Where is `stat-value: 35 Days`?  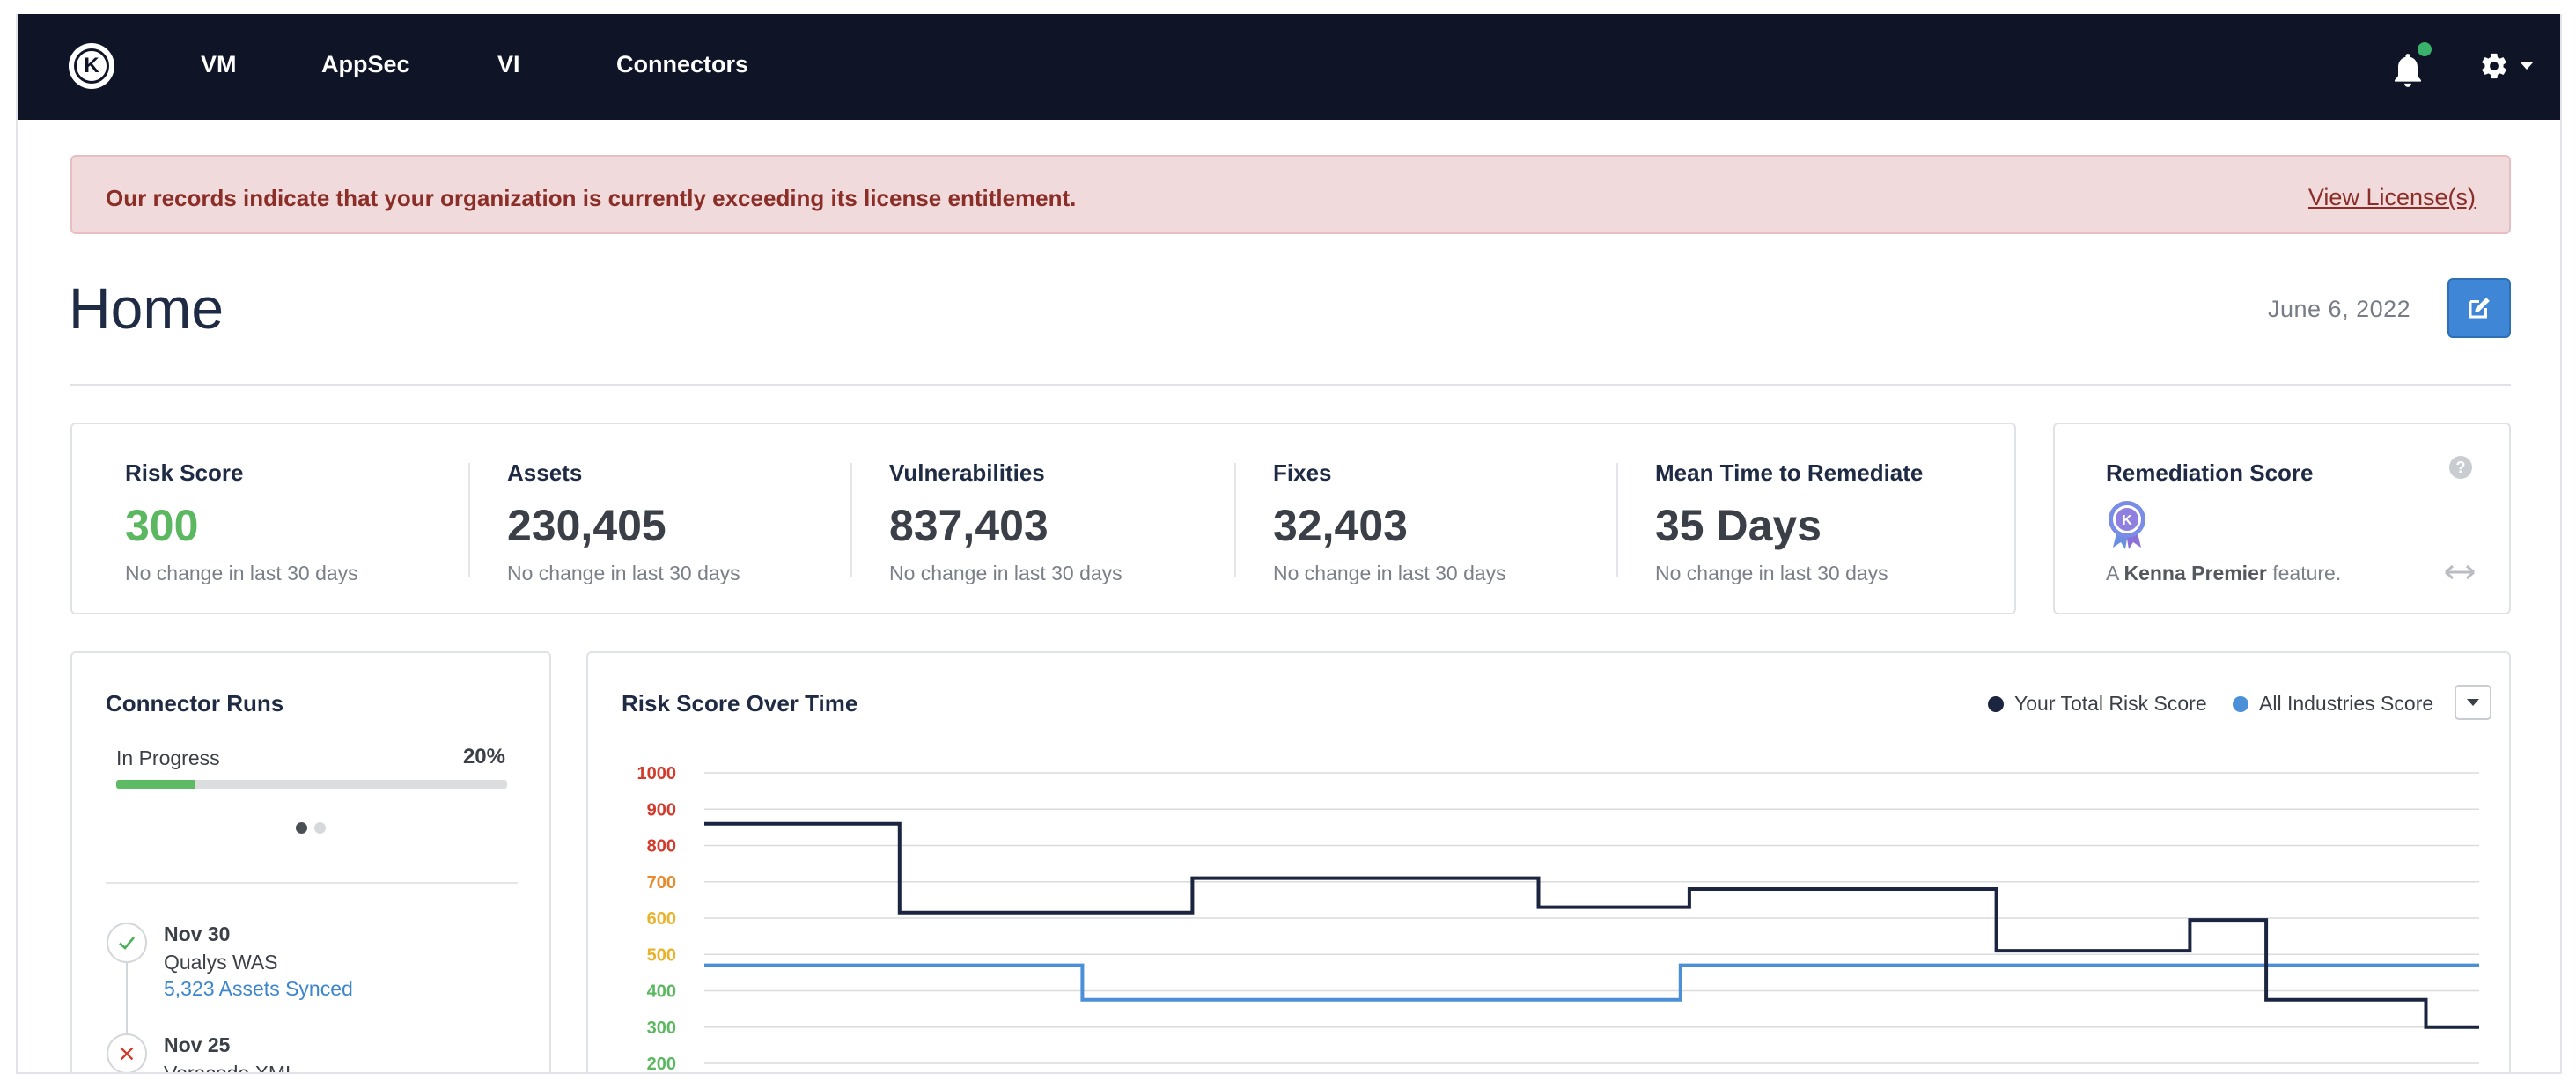 stat-value: 35 Days is located at coordinates (1738, 525).